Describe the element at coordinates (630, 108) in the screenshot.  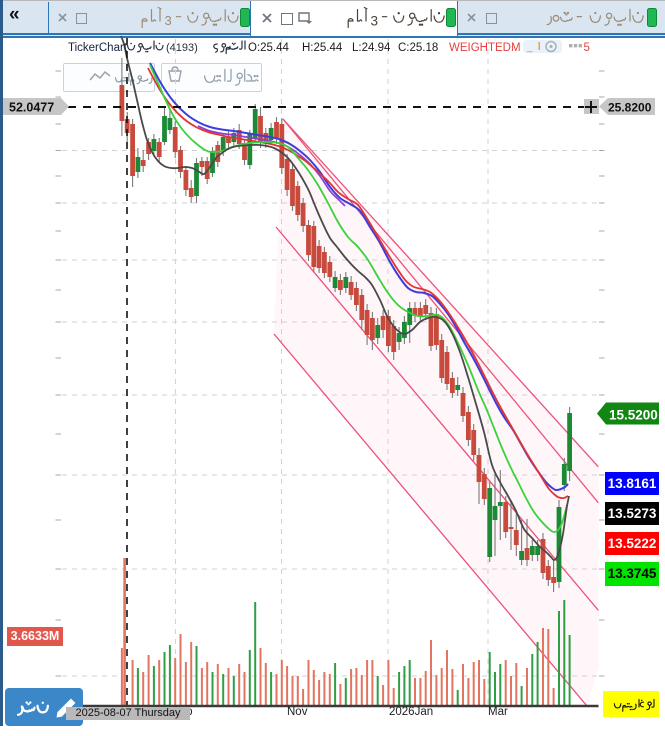
I see `svg-text: 25.8200` at that location.